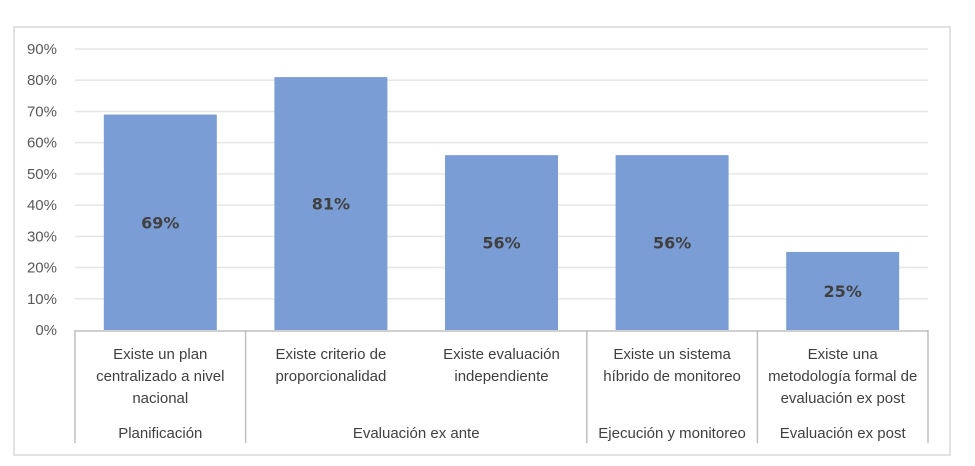  What do you see at coordinates (330, 376) in the screenshot?
I see `x-category-label: proporcionalidad` at bounding box center [330, 376].